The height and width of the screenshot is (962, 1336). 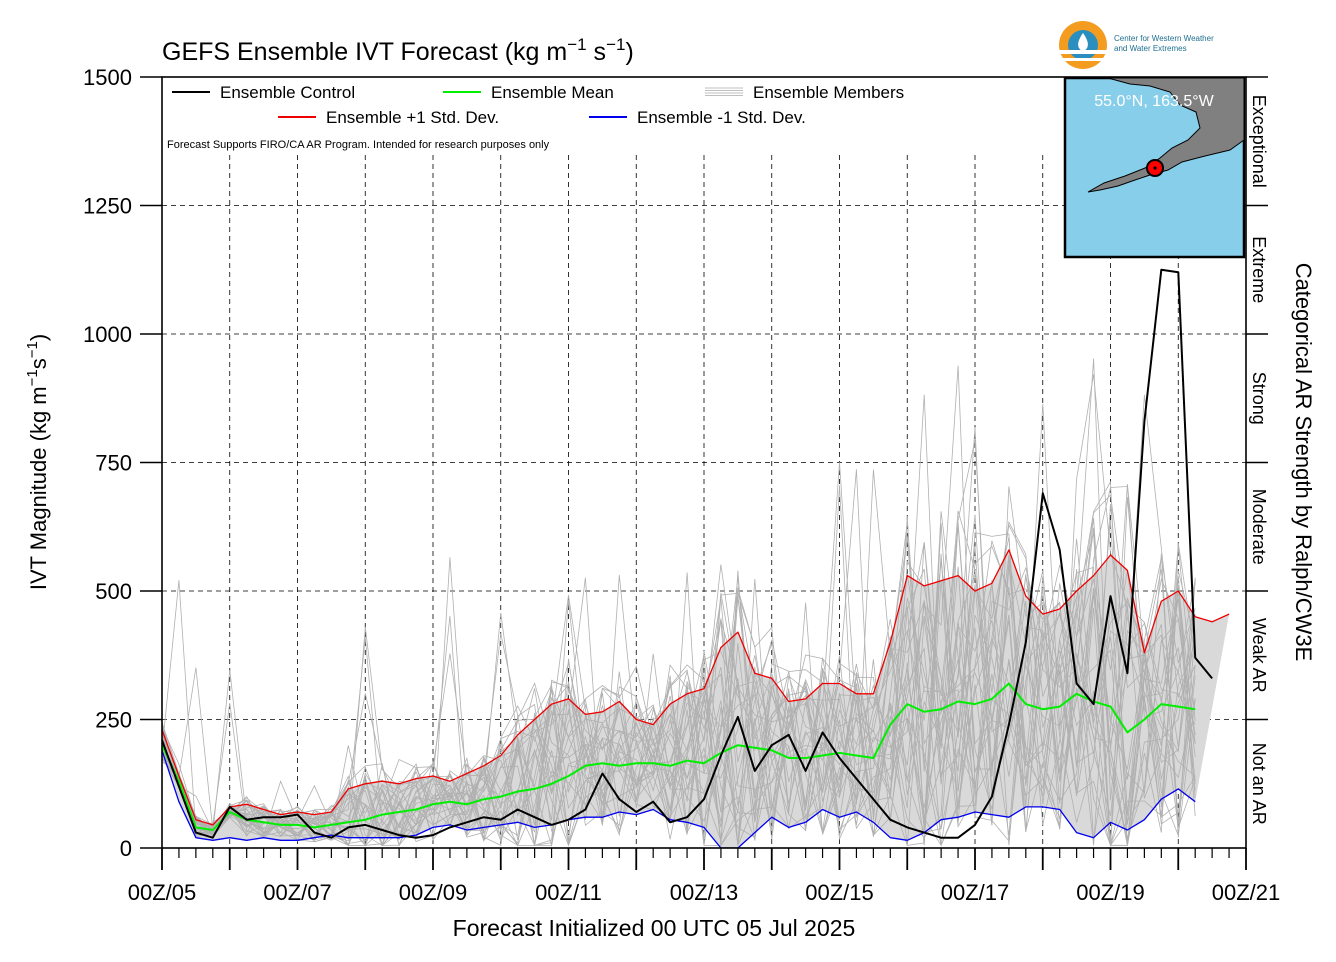 What do you see at coordinates (1259, 269) in the screenshot?
I see `category-label: Extreme` at bounding box center [1259, 269].